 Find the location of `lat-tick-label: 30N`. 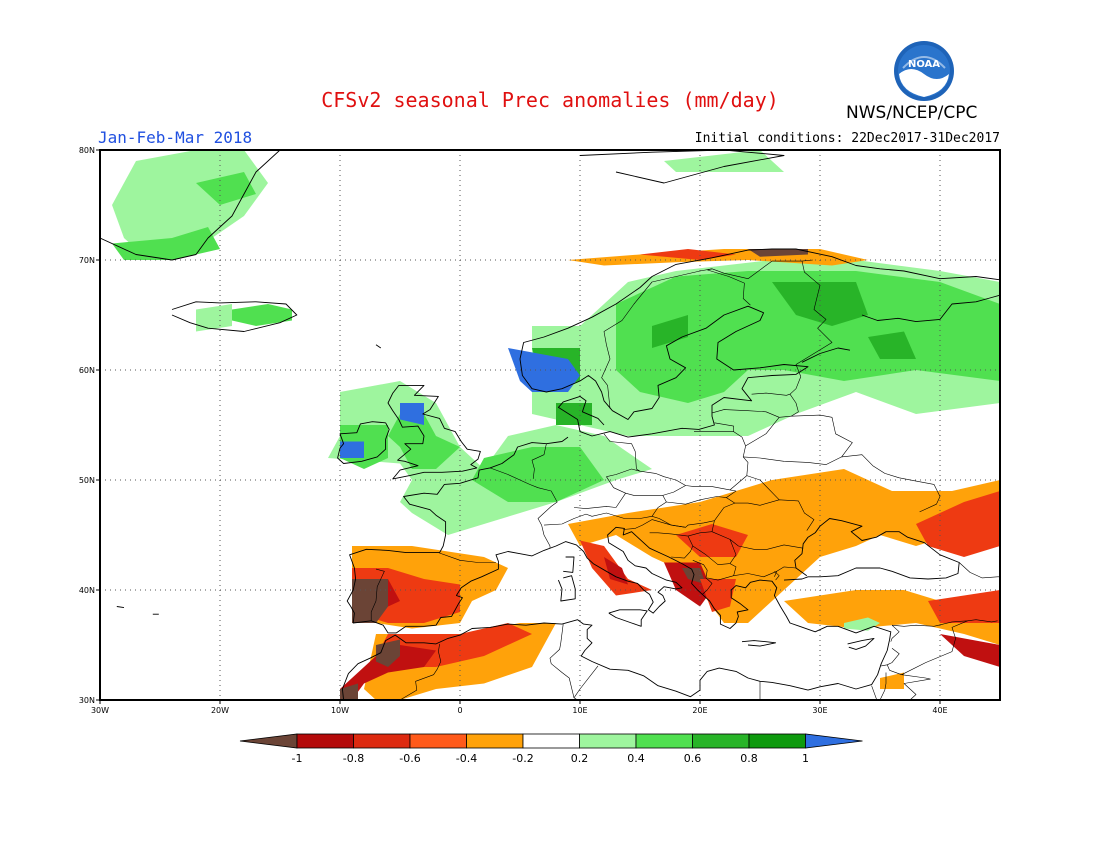

lat-tick-label: 30N is located at coordinates (87, 700).